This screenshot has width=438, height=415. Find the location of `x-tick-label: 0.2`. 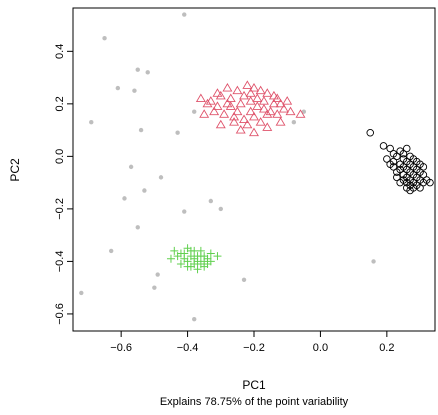

x-tick-label: 0.2 is located at coordinates (386, 348).